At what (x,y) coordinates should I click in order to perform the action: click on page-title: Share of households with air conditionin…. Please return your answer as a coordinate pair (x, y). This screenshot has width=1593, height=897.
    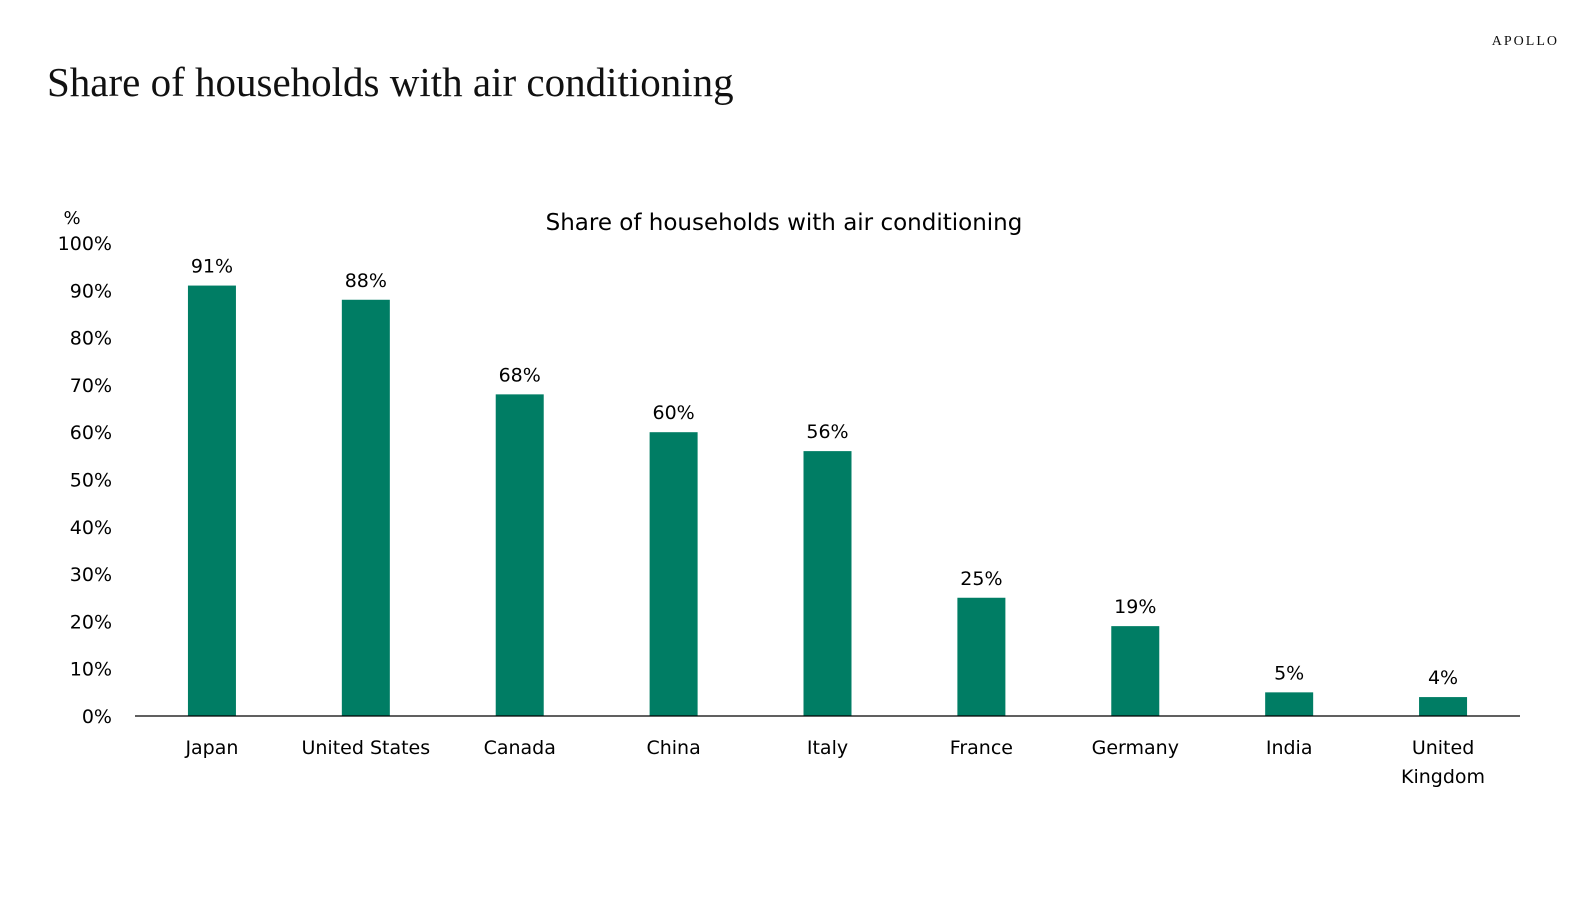
    Looking at the image, I should click on (390, 82).